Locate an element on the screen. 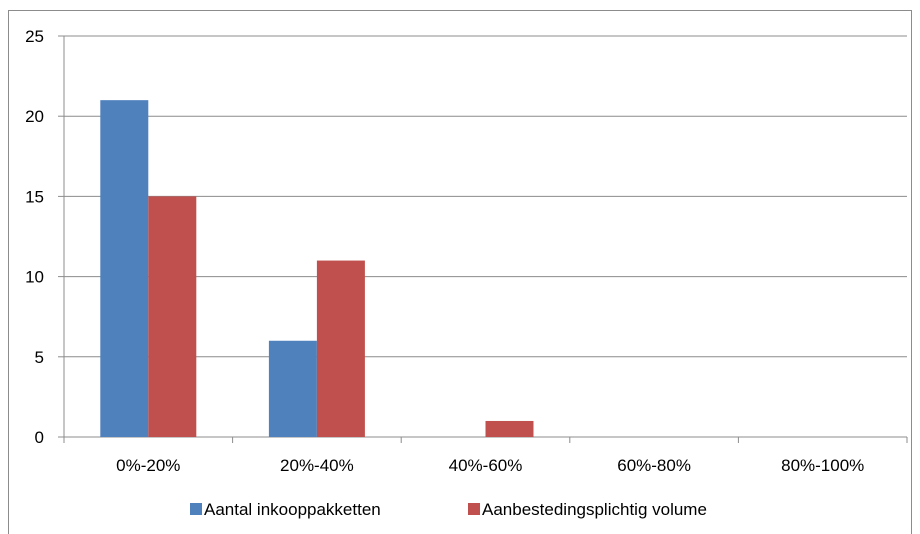 The height and width of the screenshot is (534, 920). y-tick-label: 5 is located at coordinates (39, 357).